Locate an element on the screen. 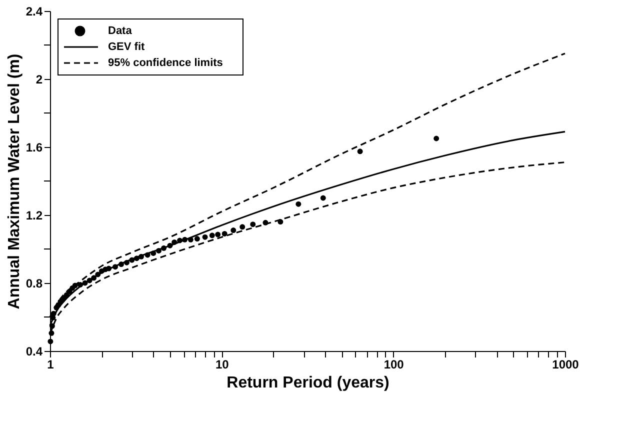  x-tick-label: 1 is located at coordinates (50, 365).